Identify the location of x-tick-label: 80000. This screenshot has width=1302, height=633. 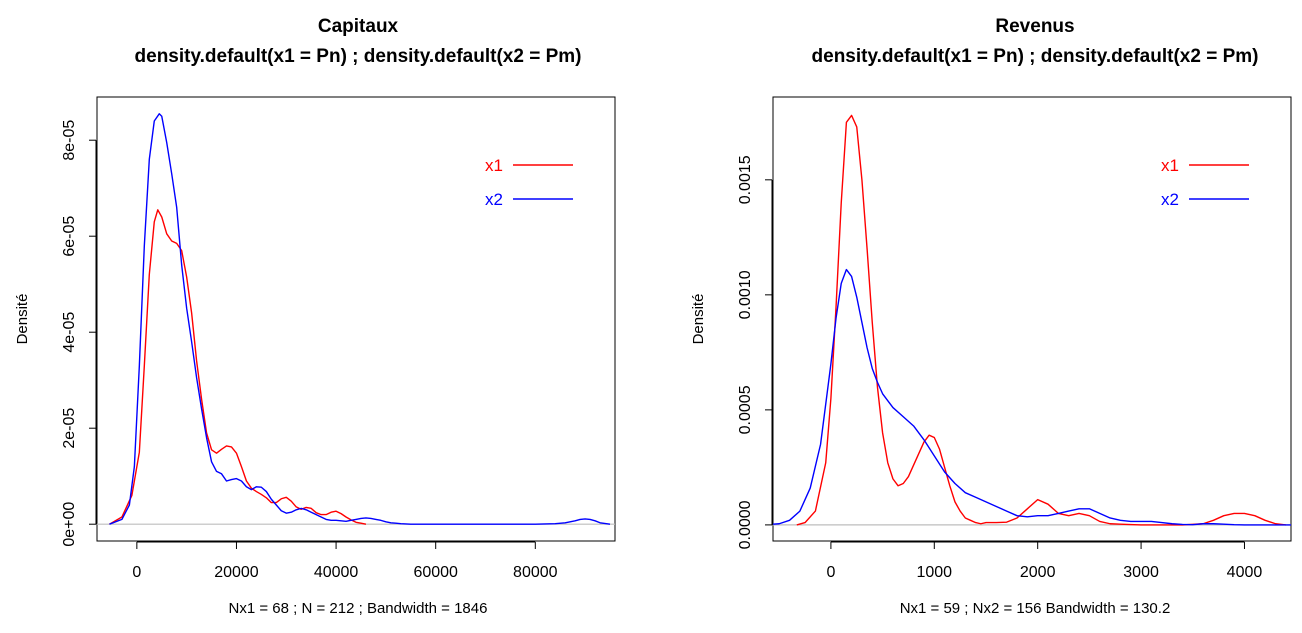
(535, 572).